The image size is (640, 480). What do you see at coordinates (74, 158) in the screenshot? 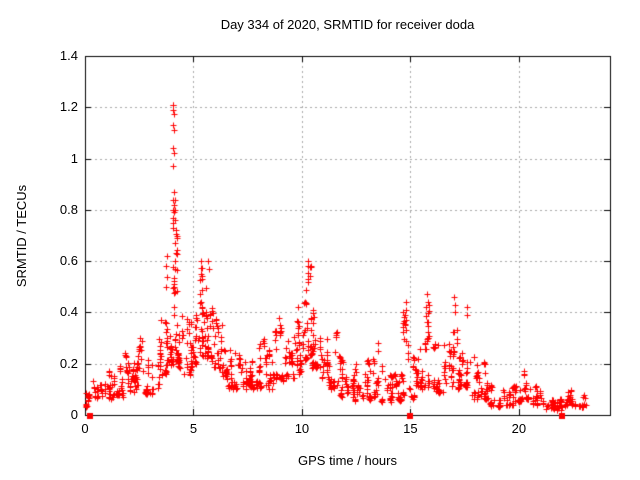
I see `y-tick-label: 1` at bounding box center [74, 158].